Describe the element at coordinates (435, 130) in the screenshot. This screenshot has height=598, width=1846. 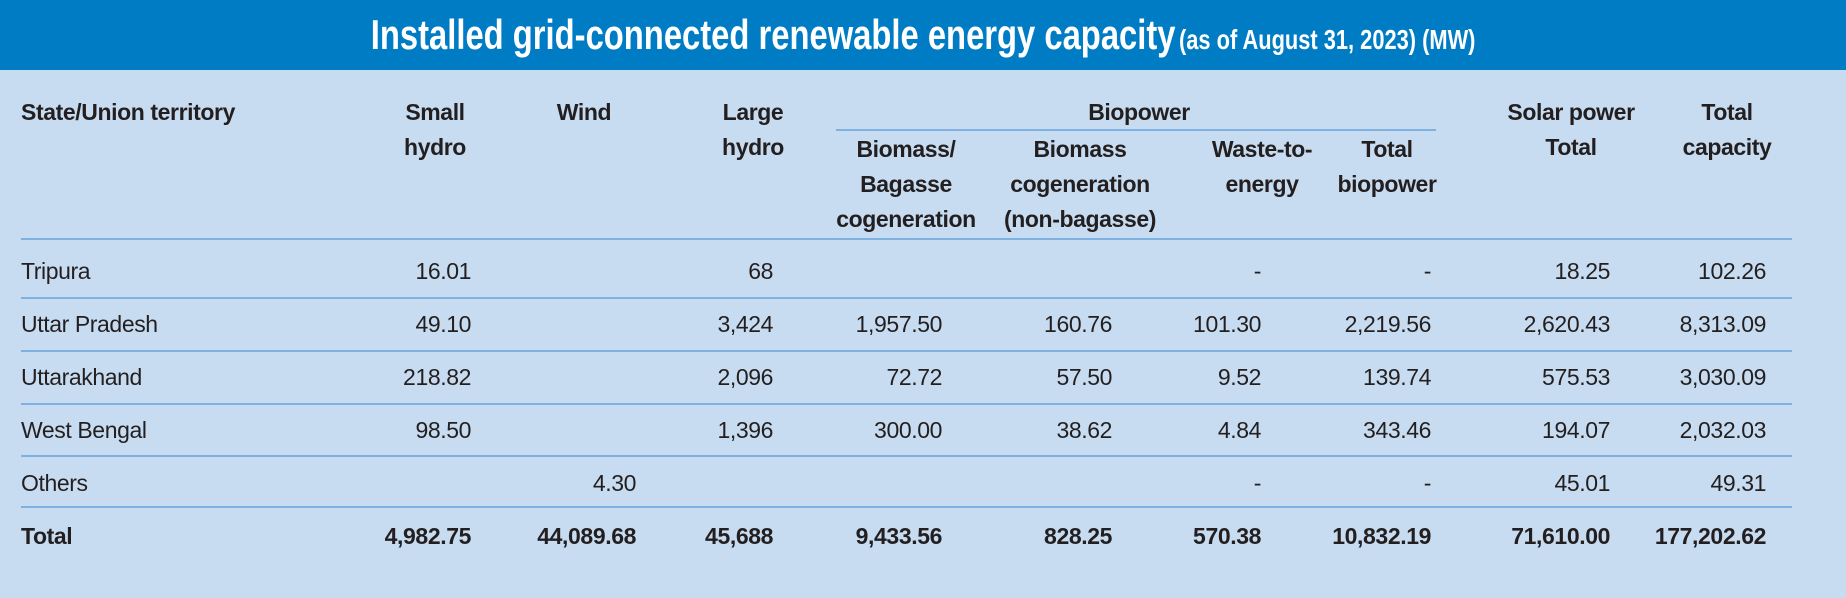
I see `header-small-hydro: Small hydro` at that location.